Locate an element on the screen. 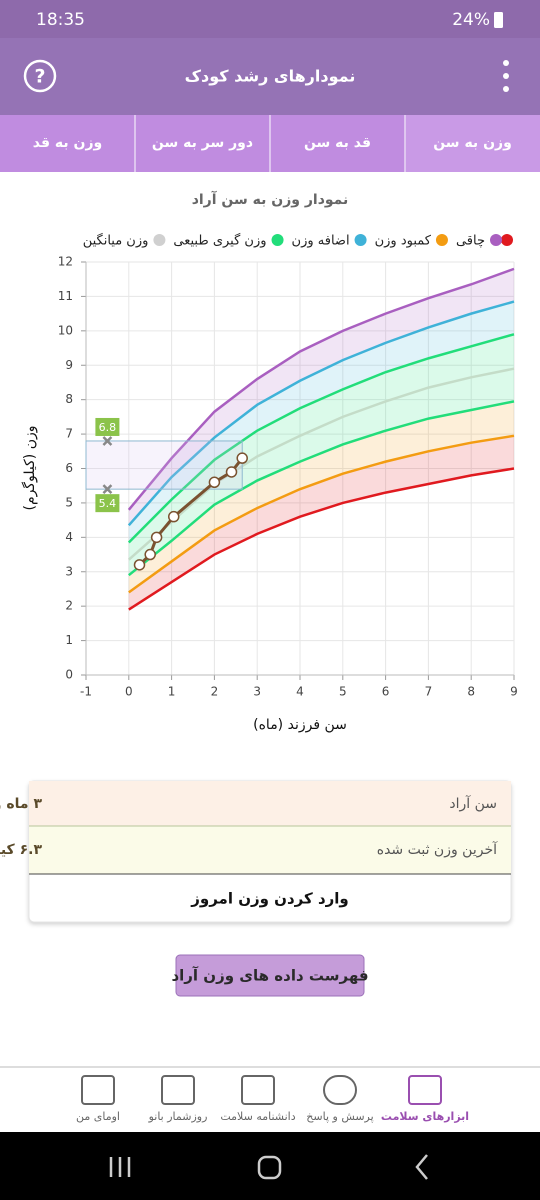  range-label: 5.4 is located at coordinates (108, 503).